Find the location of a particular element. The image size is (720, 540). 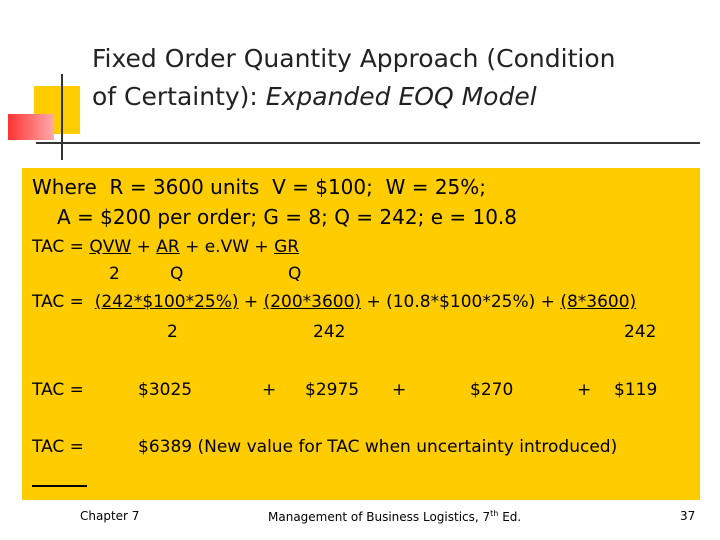

deco-hline is located at coordinates (368, 143).